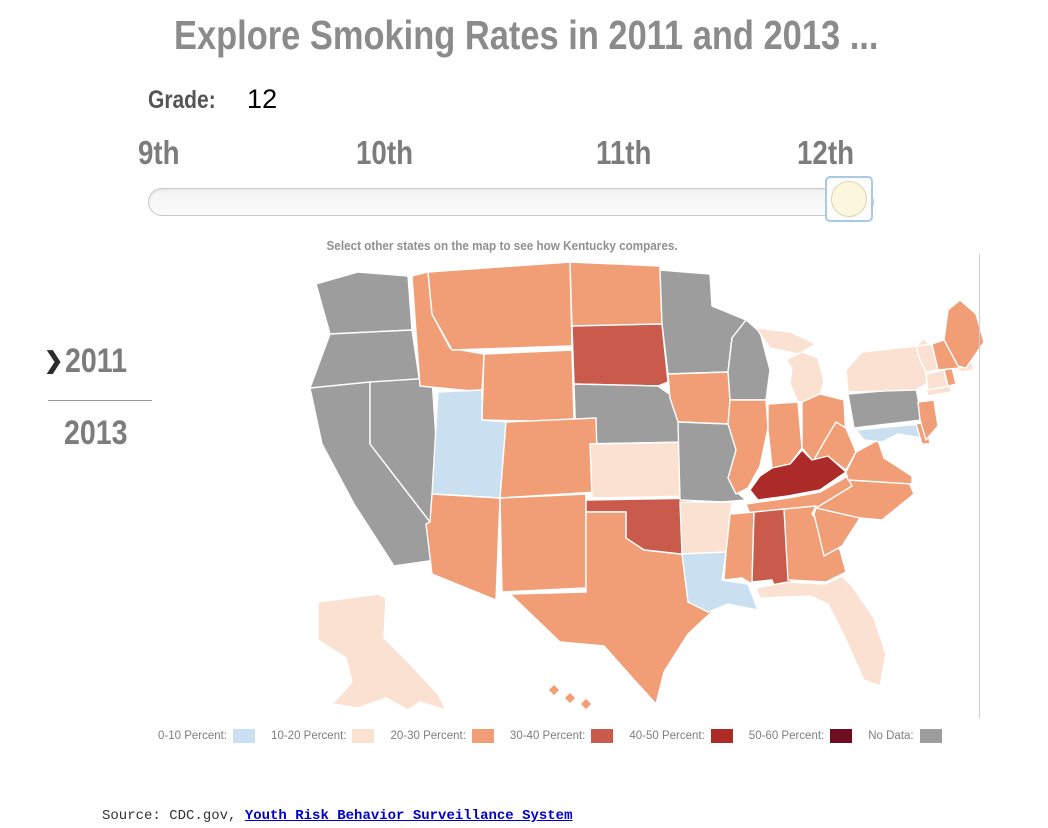 This screenshot has width=1048, height=828. I want to click on state-nj, so click(928, 420).